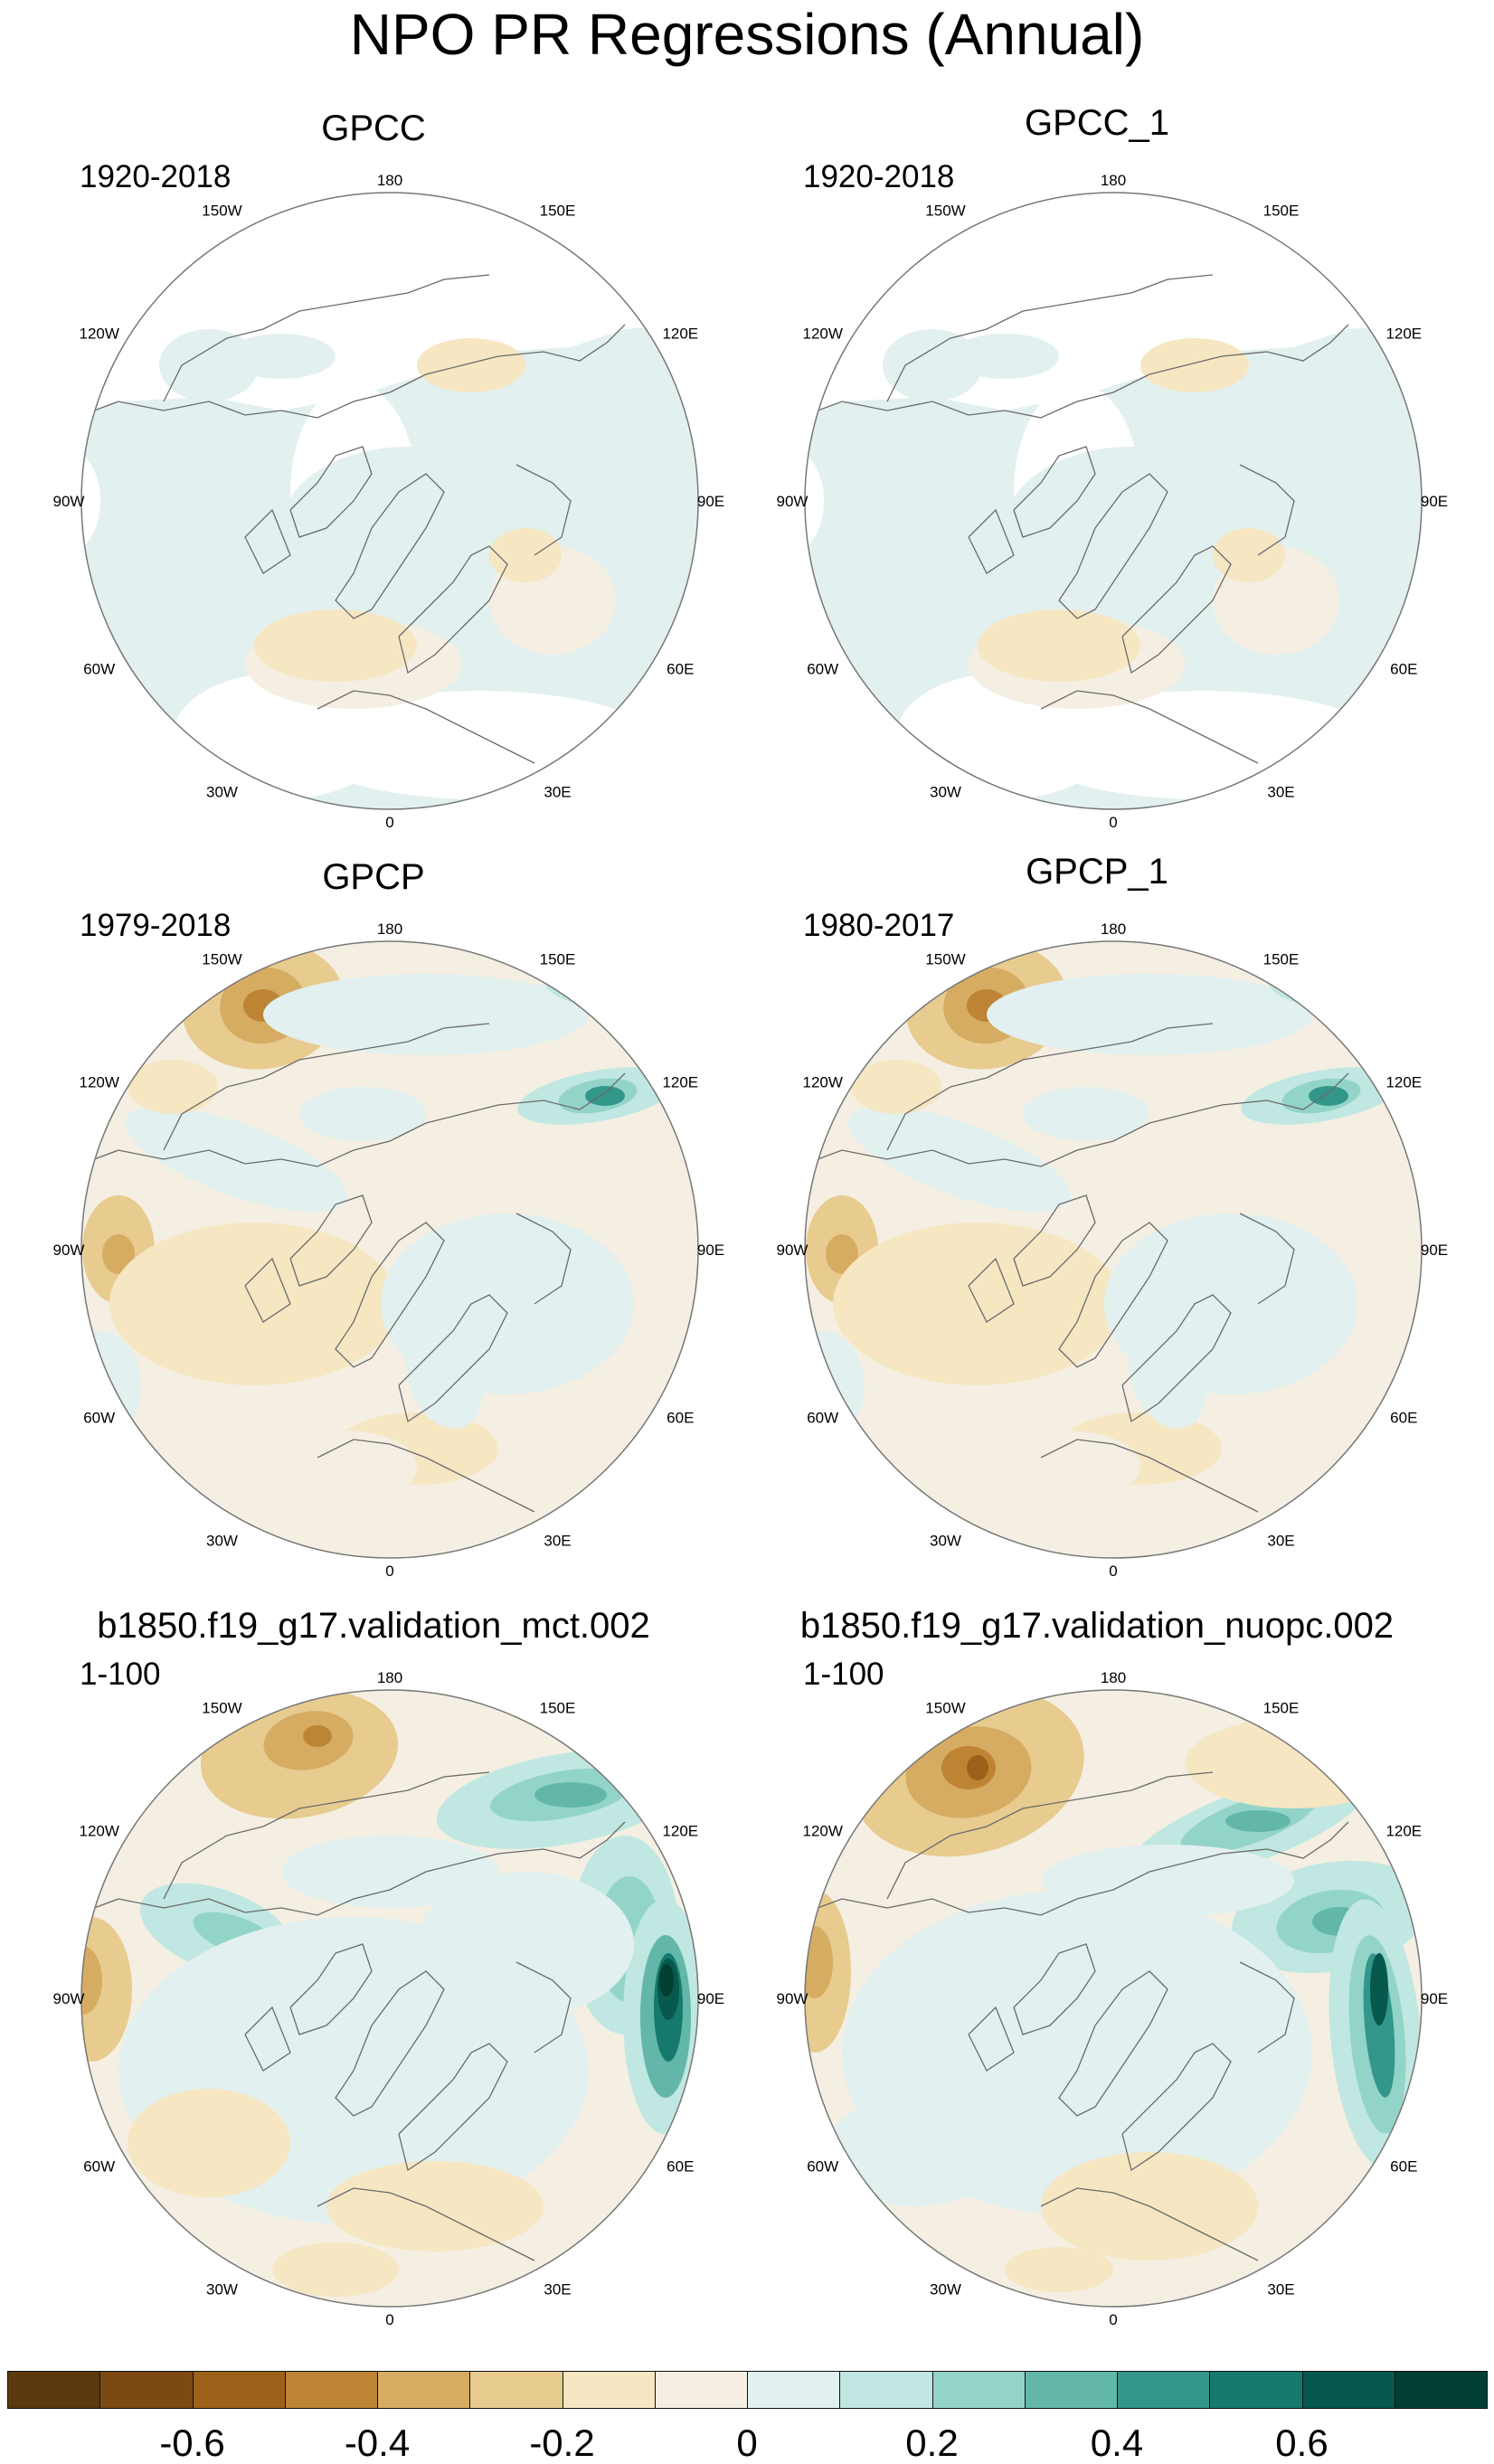 The height and width of the screenshot is (2464, 1494). Describe the element at coordinates (680, 2167) in the screenshot. I see `longitude-label: 60E` at that location.